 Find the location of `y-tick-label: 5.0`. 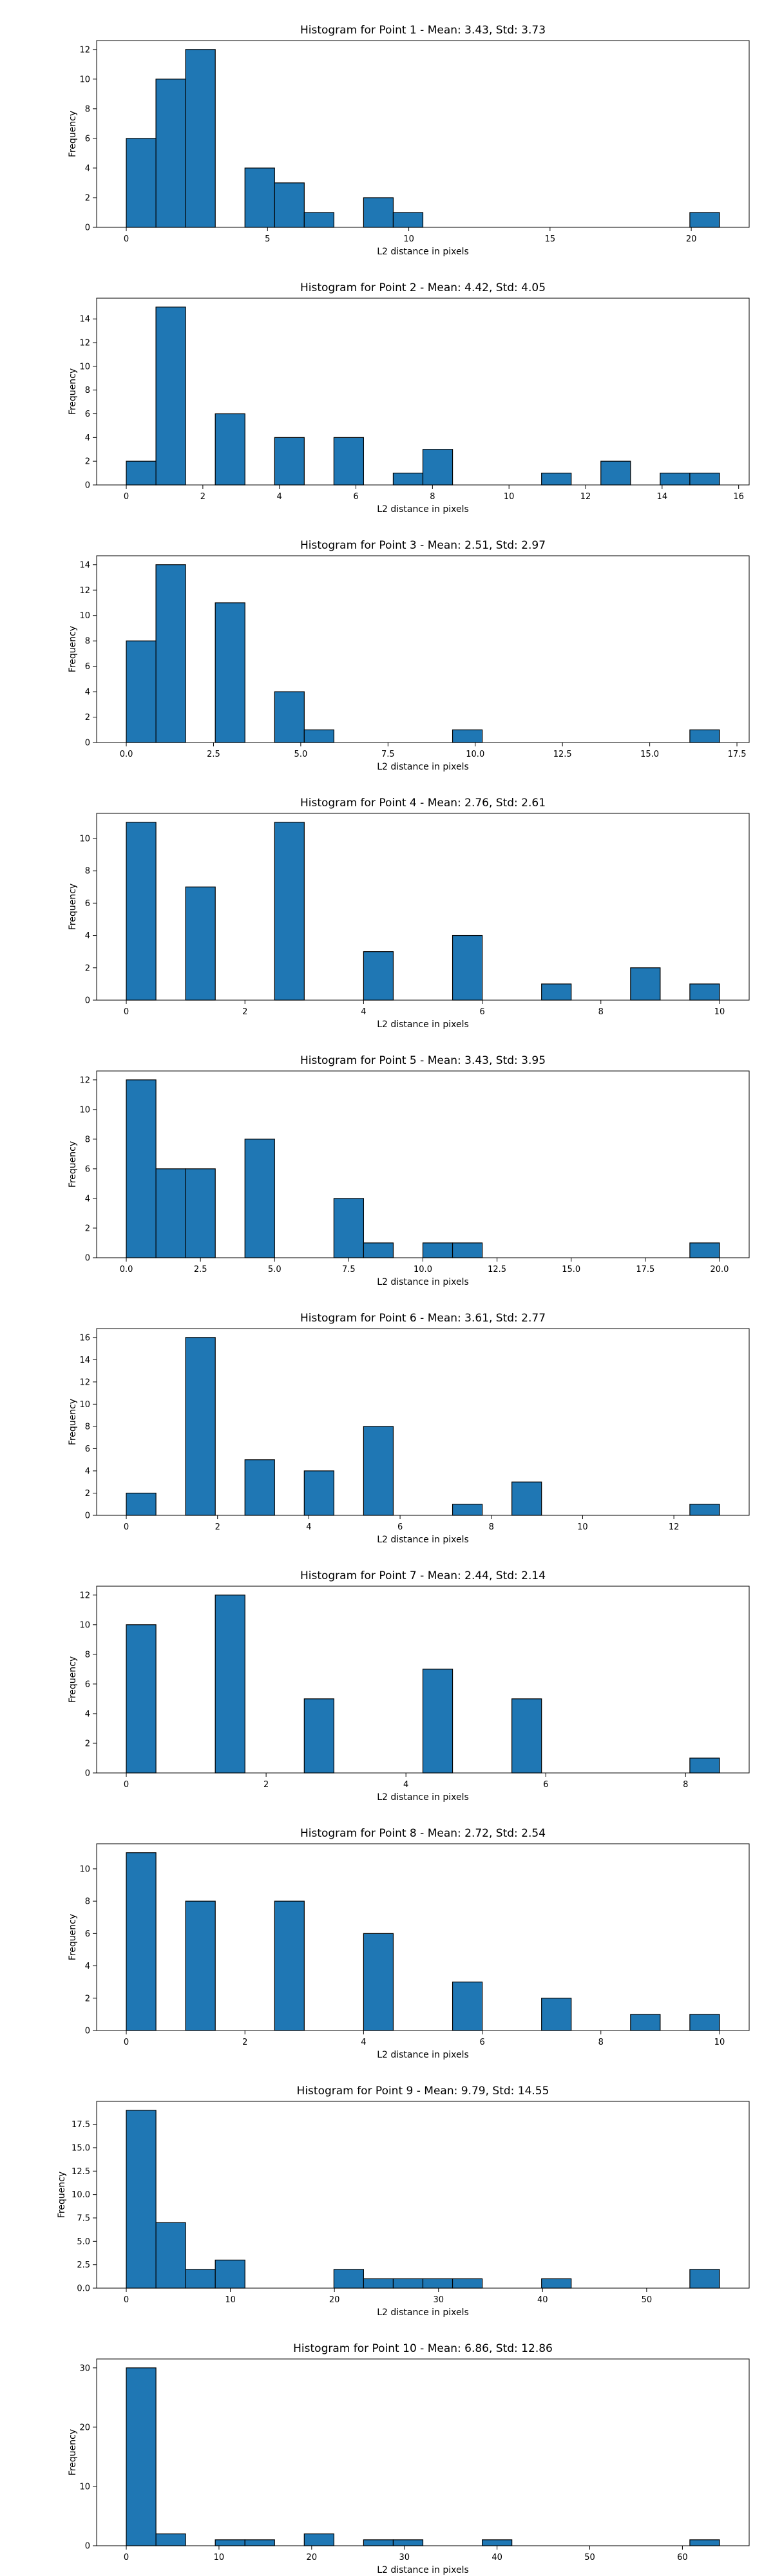

y-tick-label: 5.0 is located at coordinates (83, 2242).